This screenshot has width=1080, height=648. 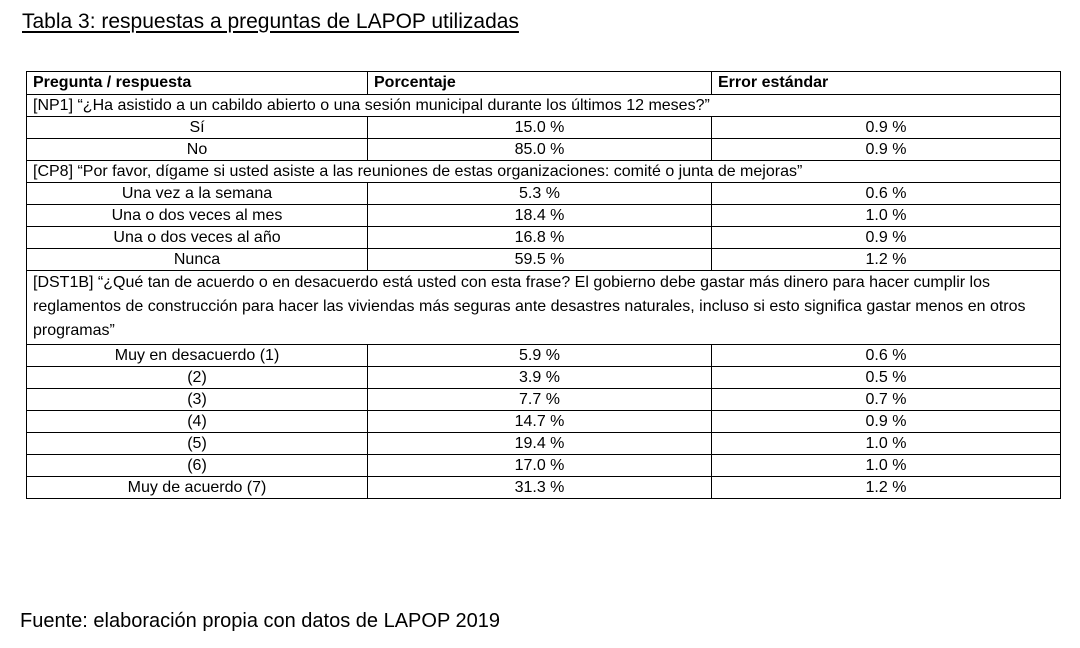 I want to click on table-row: Una o dos veces al mes 18.4 % 1.0 %, so click(x=543, y=215).